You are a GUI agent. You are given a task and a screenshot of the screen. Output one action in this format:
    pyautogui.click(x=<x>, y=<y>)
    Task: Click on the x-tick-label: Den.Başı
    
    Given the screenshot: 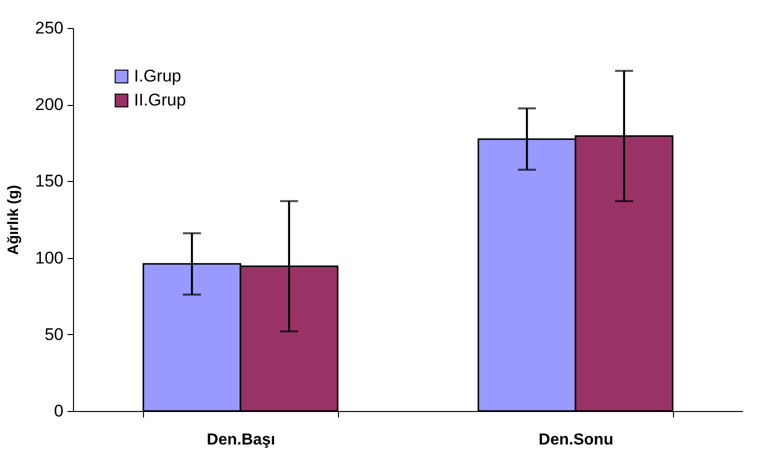 What is the action you would take?
    pyautogui.click(x=241, y=440)
    